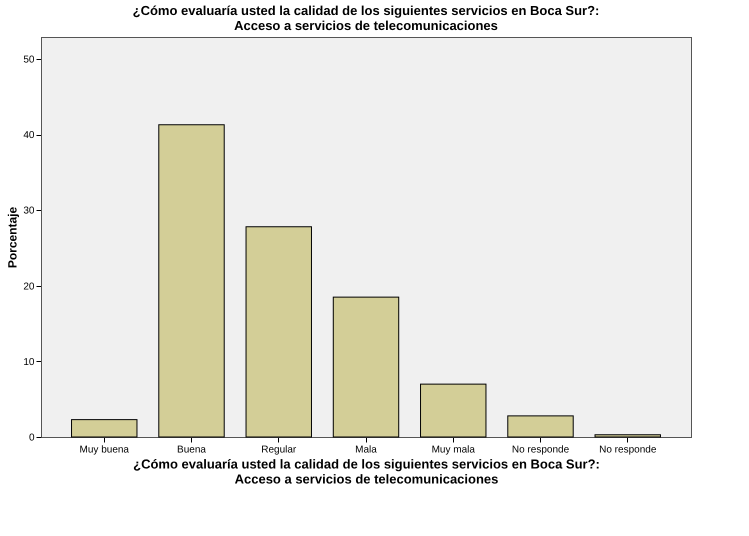 Image resolution: width=749 pixels, height=536 pixels. What do you see at coordinates (366, 450) in the screenshot?
I see `x-tick-label: Mala` at bounding box center [366, 450].